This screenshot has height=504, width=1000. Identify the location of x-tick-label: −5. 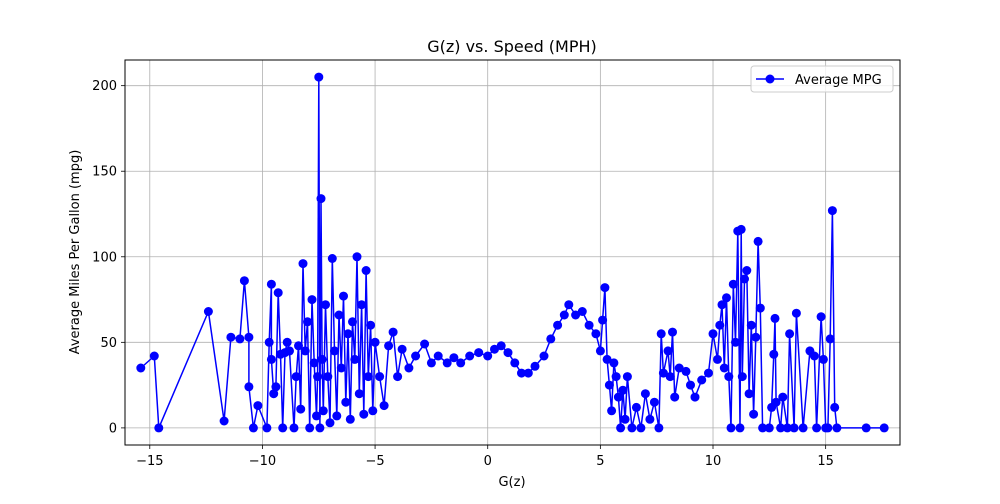
(374, 461).